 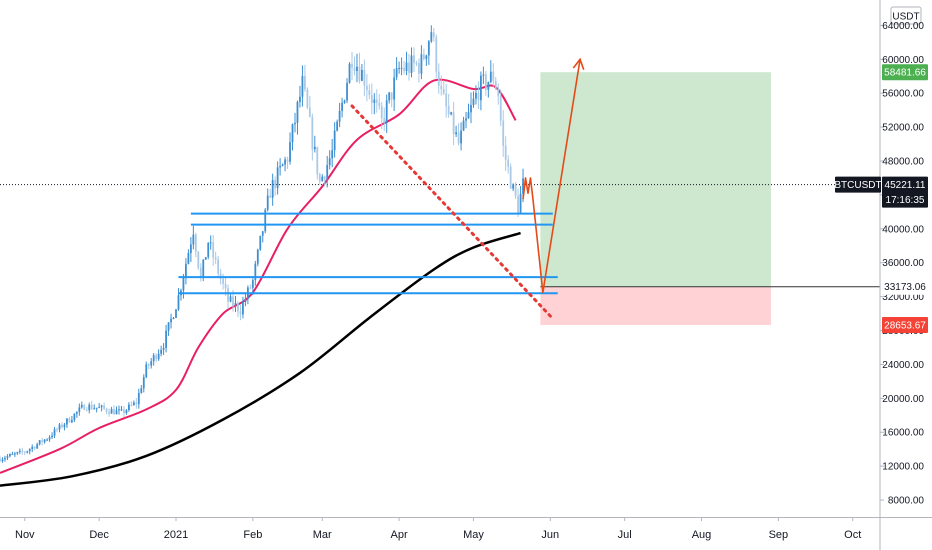 I want to click on time-tick-label: Feb, so click(x=252, y=535).